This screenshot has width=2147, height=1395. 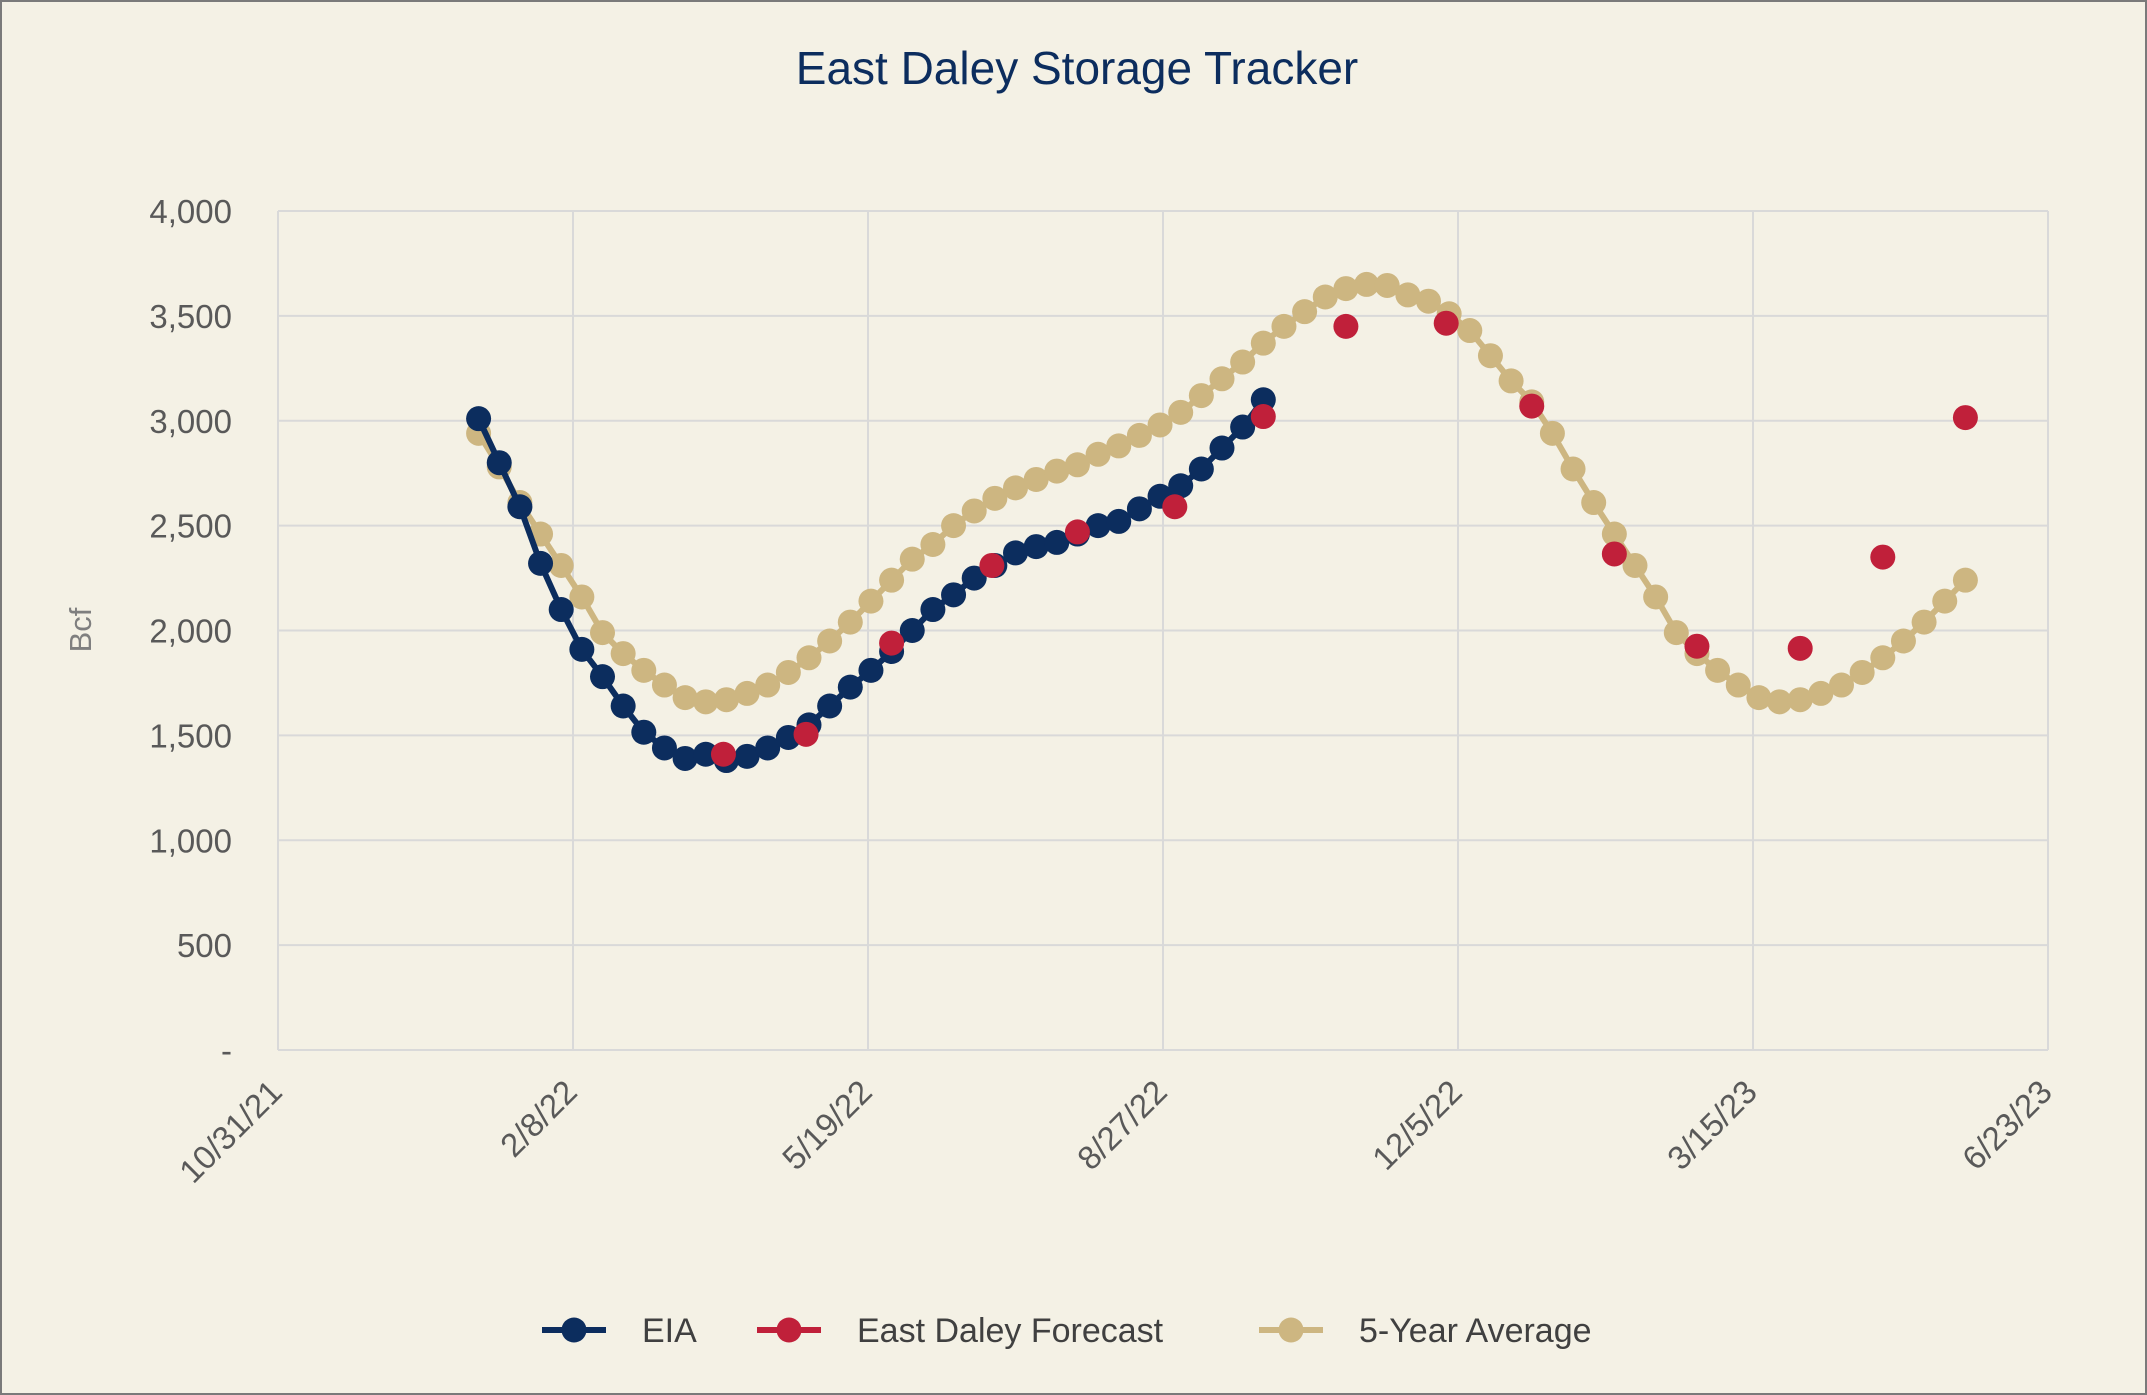 What do you see at coordinates (190, 316) in the screenshot?
I see `y-tick-label: 3,500` at bounding box center [190, 316].